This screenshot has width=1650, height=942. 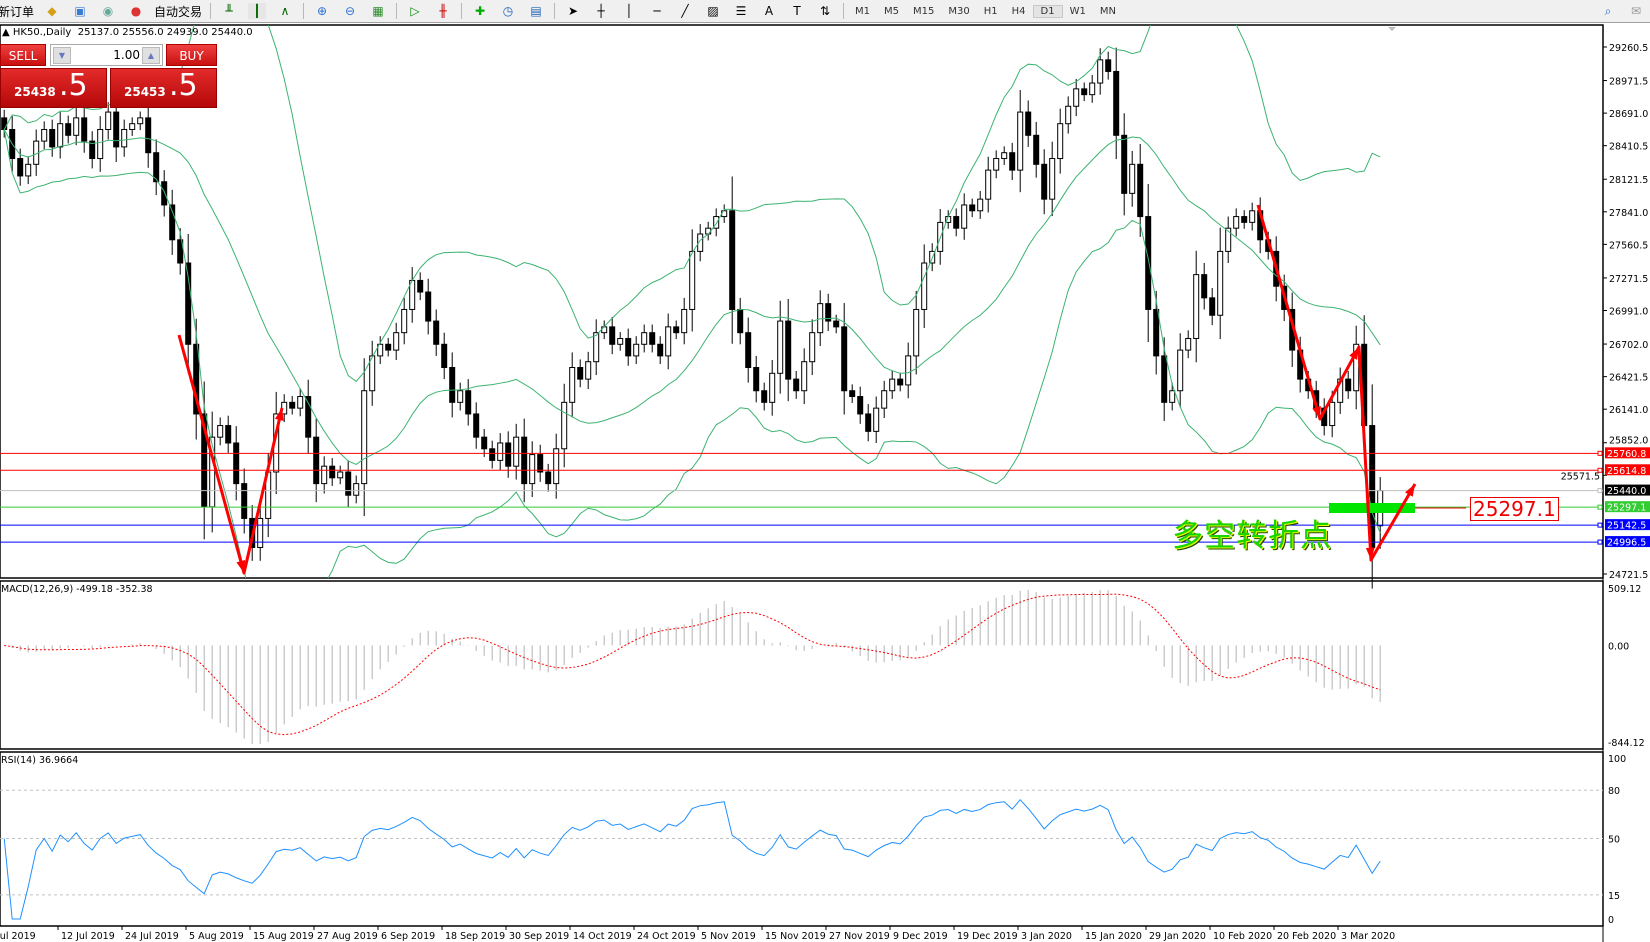 What do you see at coordinates (685, 11) in the screenshot?
I see `trendline-icon: ╱` at bounding box center [685, 11].